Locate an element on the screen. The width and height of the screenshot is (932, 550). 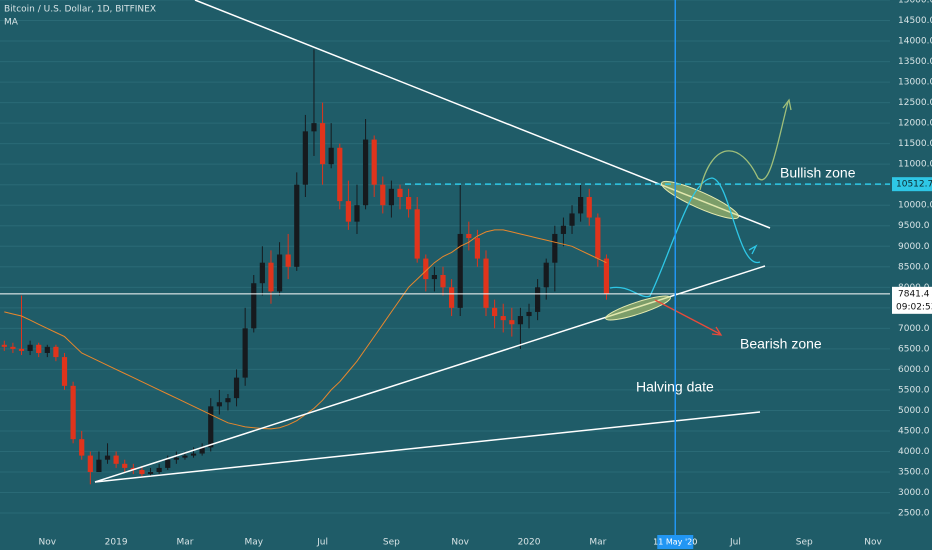
y-tick-label: 5000.0 is located at coordinates (914, 411).